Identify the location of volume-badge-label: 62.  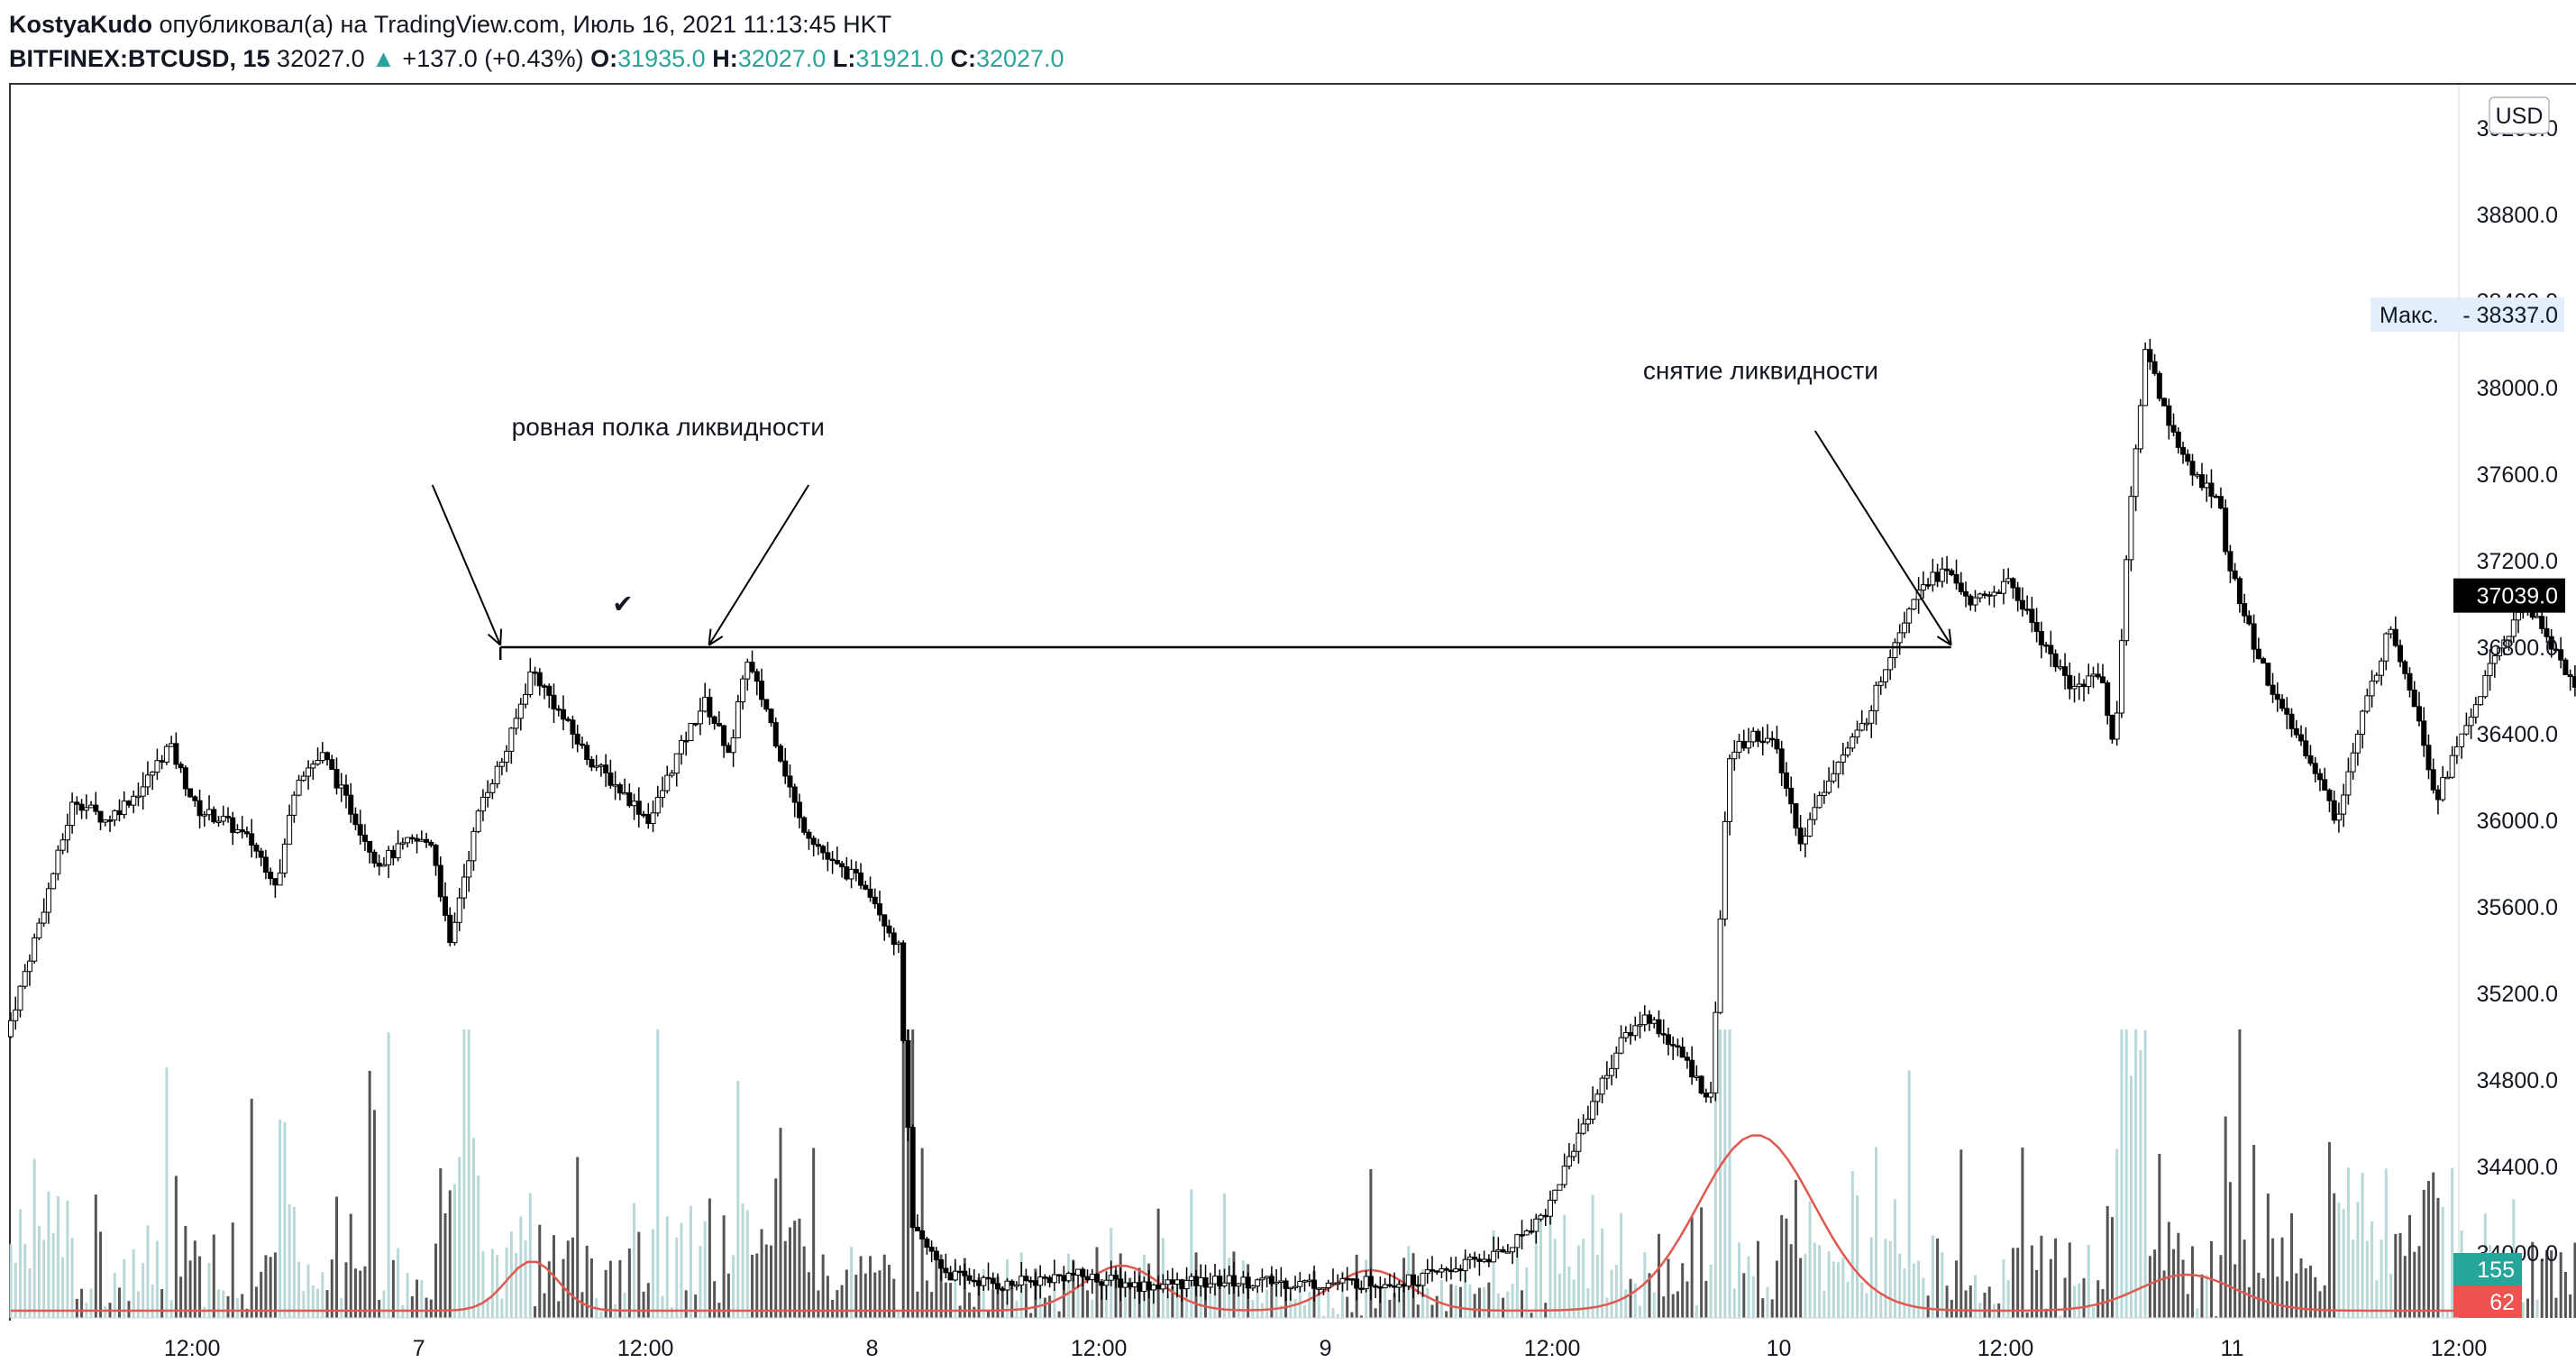
(2502, 1302).